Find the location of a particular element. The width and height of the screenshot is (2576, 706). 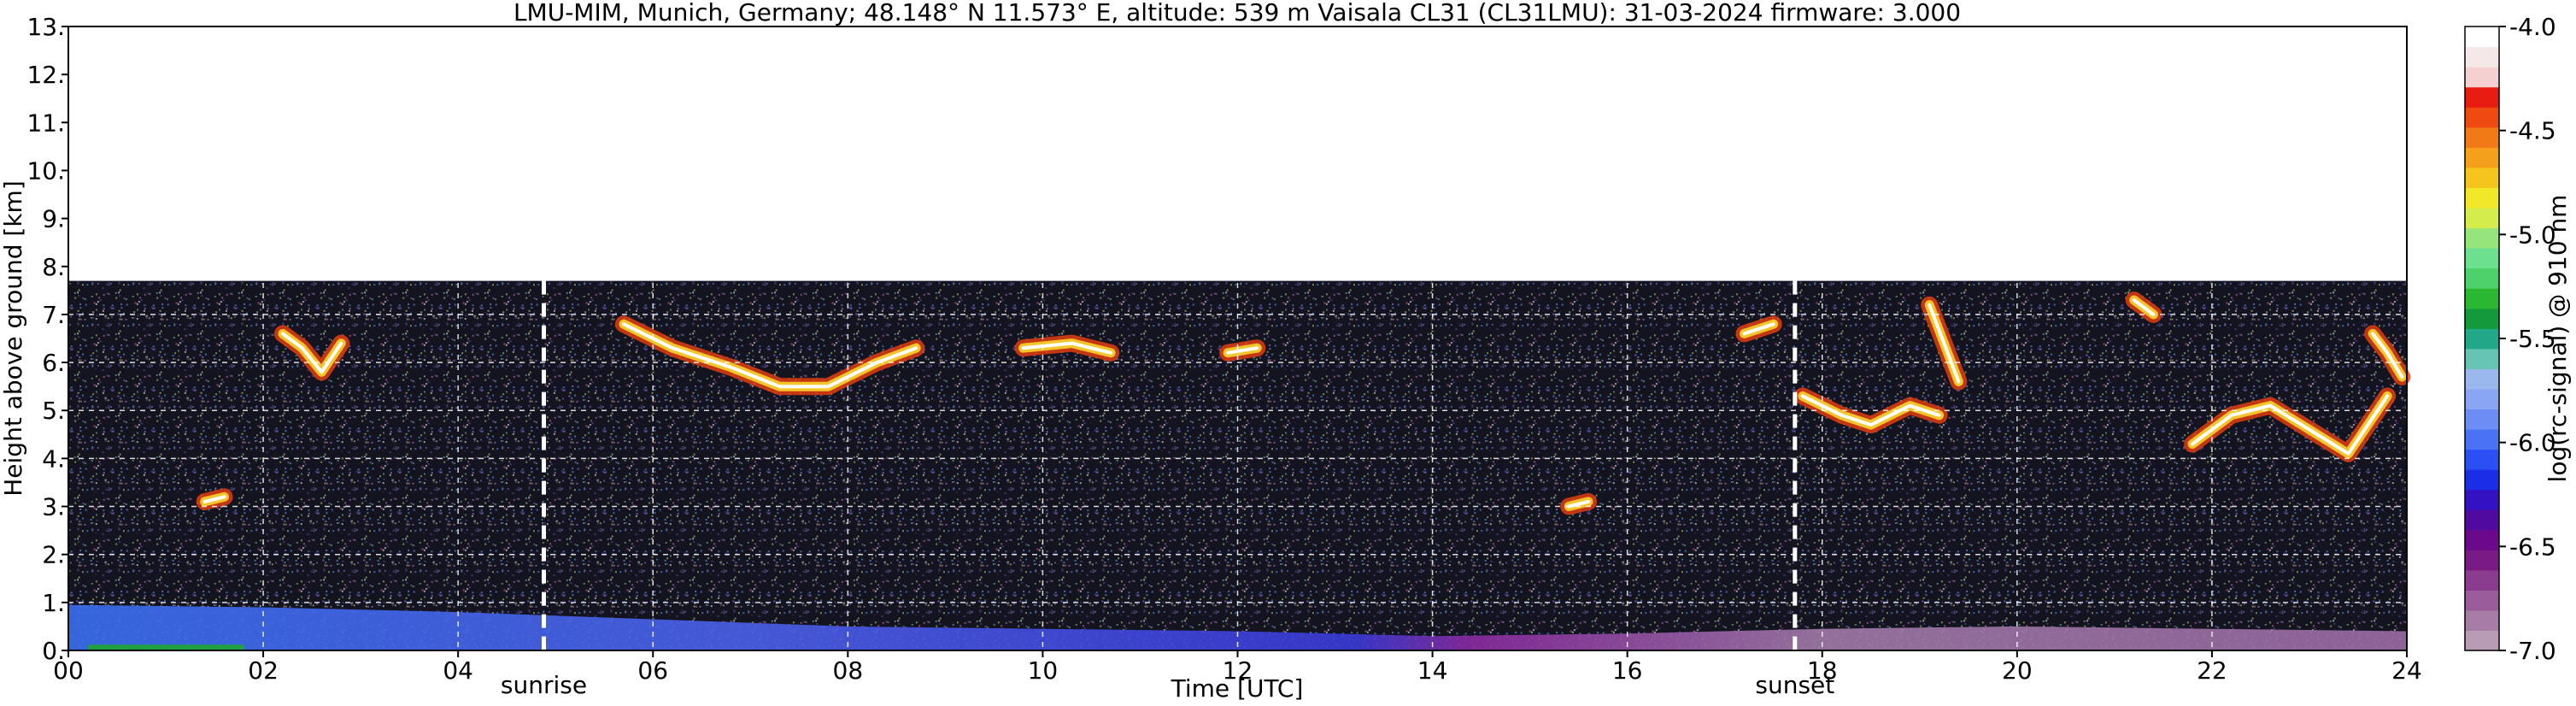

colorbar-tick-label: -7.0 is located at coordinates (2532, 651).